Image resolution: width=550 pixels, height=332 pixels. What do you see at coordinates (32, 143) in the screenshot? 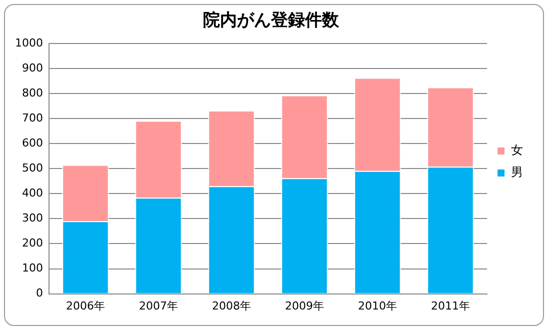
I see `y-tick-label: 600` at bounding box center [32, 143].